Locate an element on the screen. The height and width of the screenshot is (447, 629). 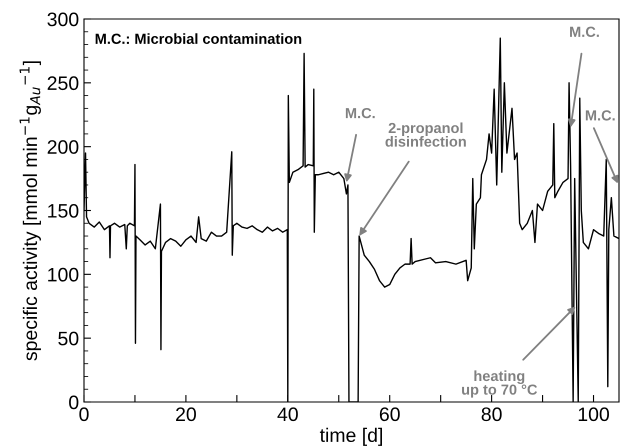
y-tick-label: 0 is located at coordinates (73, 402).